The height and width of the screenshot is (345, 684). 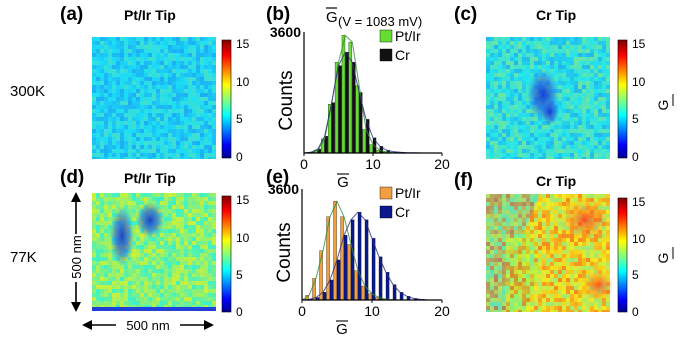 I want to click on colorbar-tick-d-0: 0, so click(x=239, y=312).